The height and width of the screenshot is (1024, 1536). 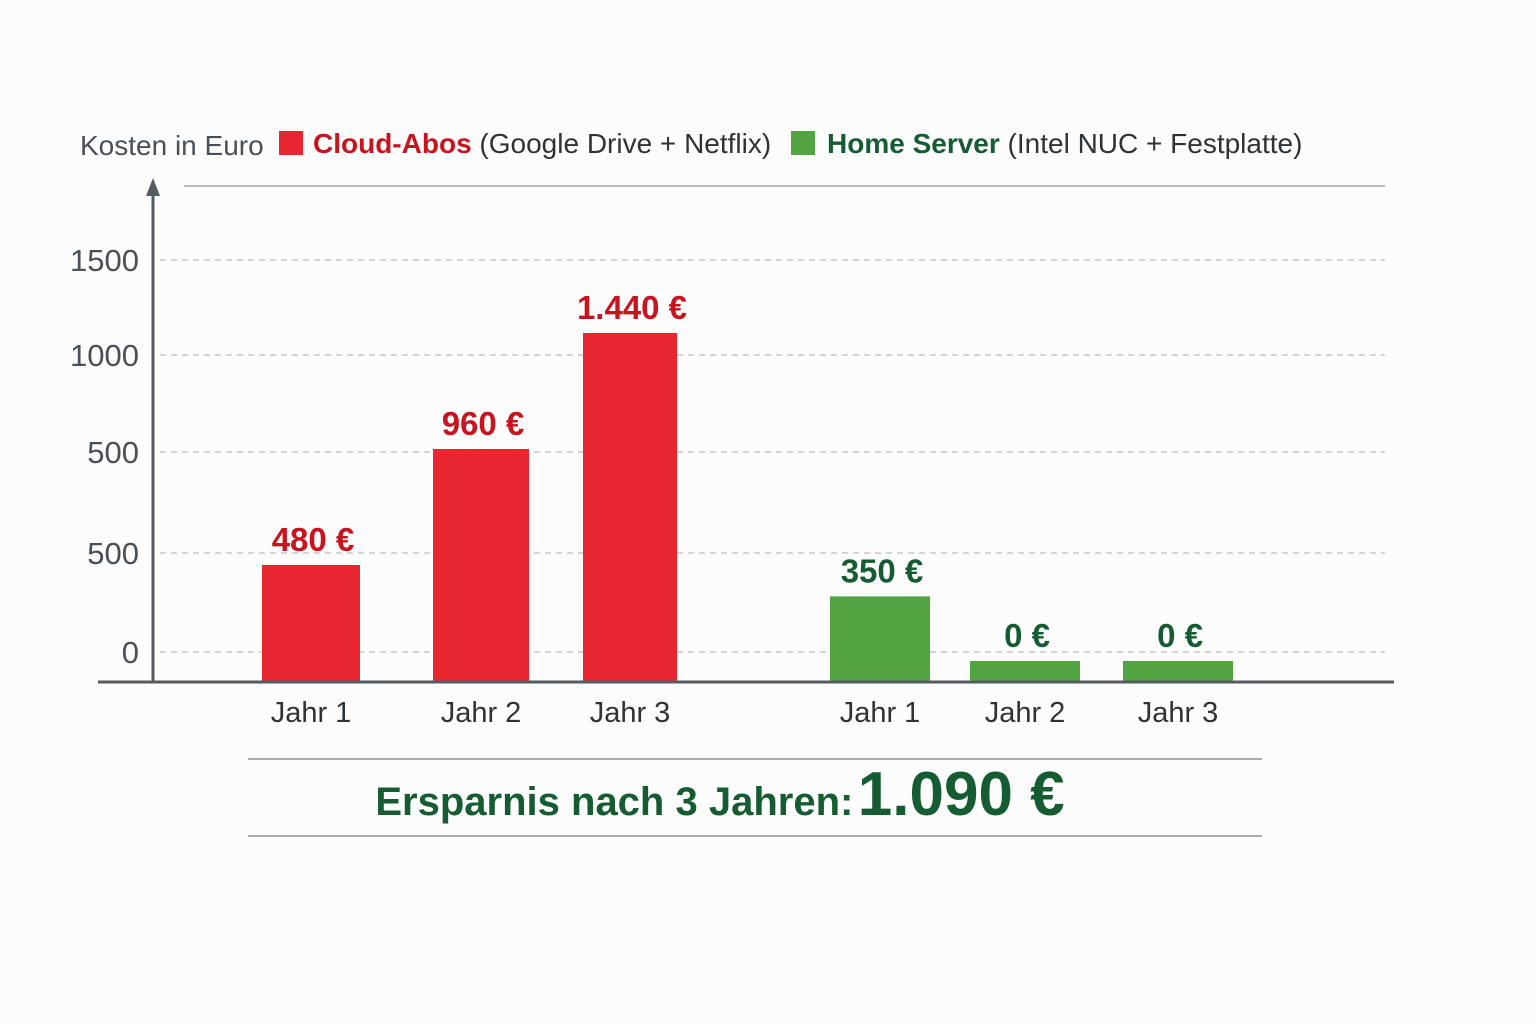 I want to click on y-tick-label: 1000, so click(x=104, y=355).